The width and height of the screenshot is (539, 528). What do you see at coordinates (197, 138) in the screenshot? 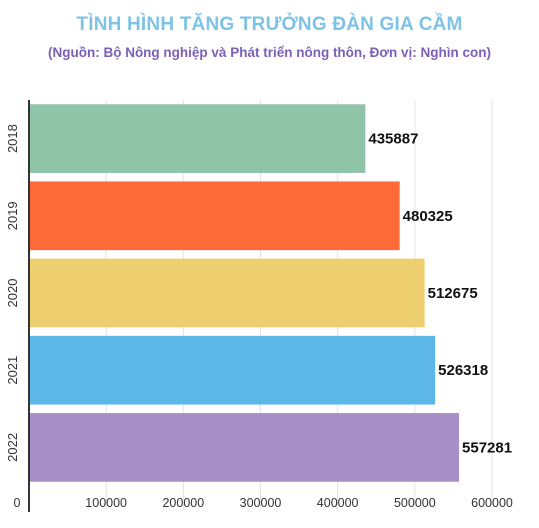
I see `bar-2018` at bounding box center [197, 138].